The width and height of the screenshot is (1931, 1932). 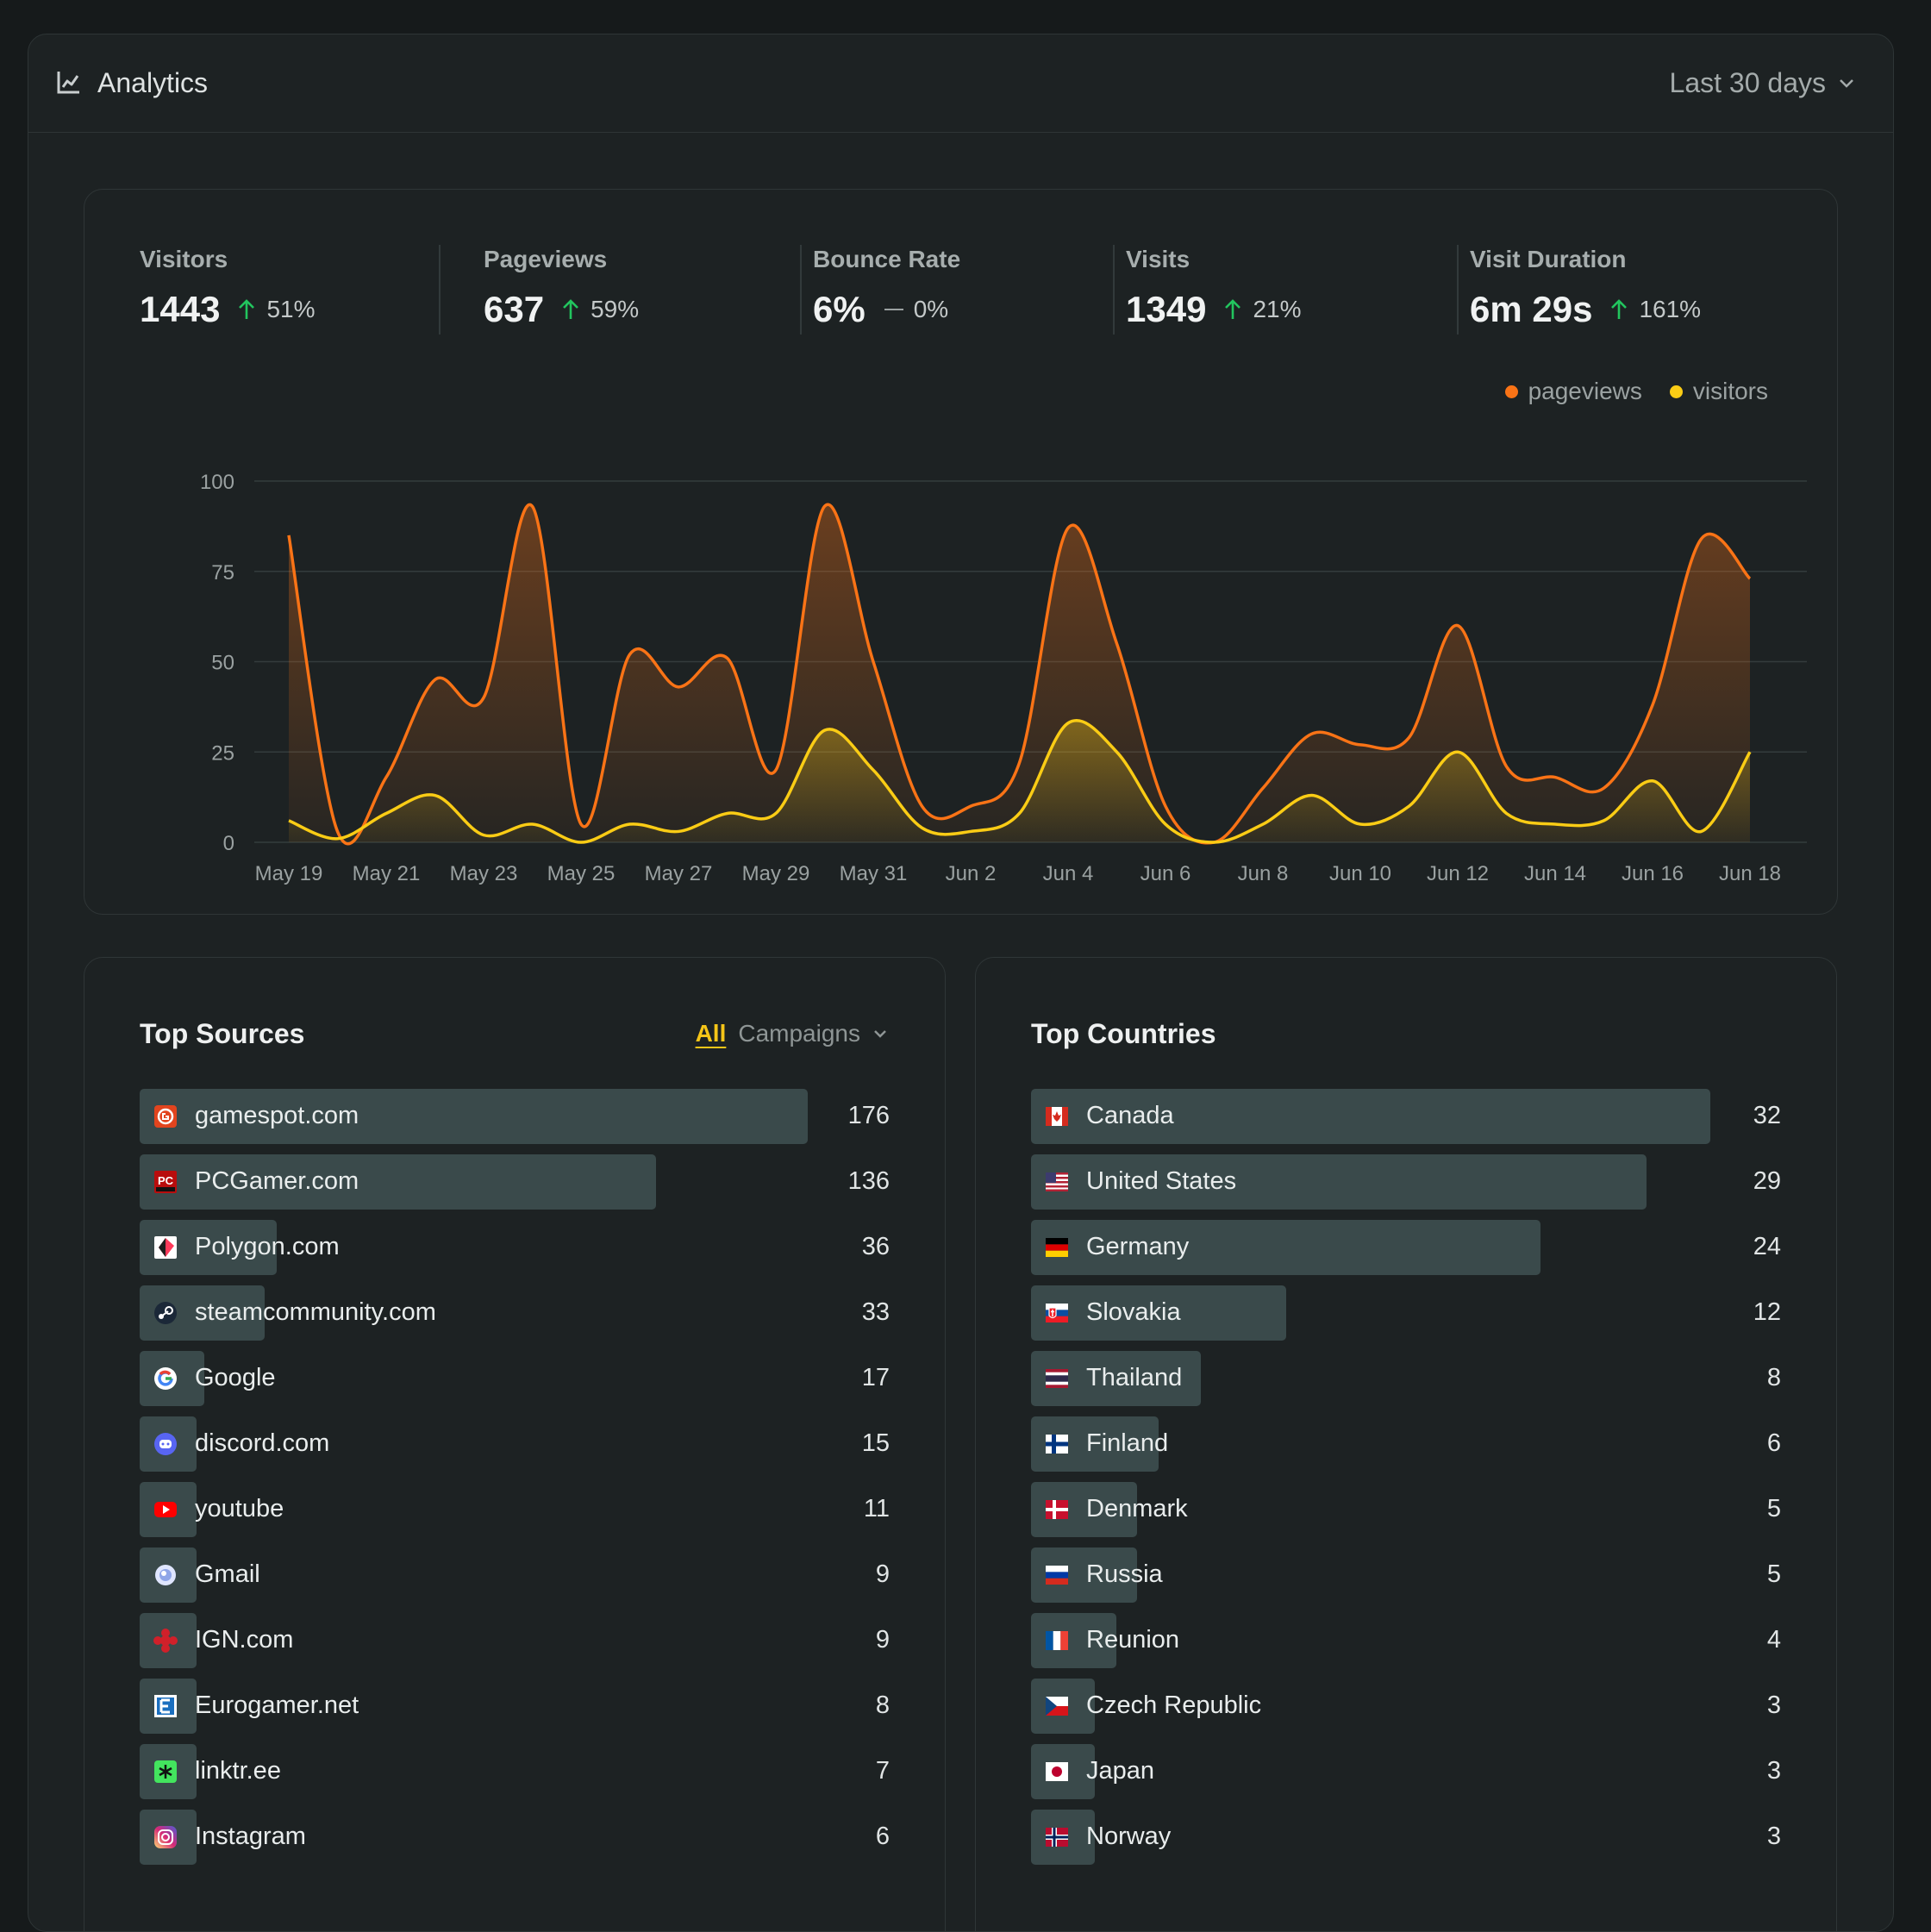 I want to click on stat-label: Visits, so click(x=1158, y=259).